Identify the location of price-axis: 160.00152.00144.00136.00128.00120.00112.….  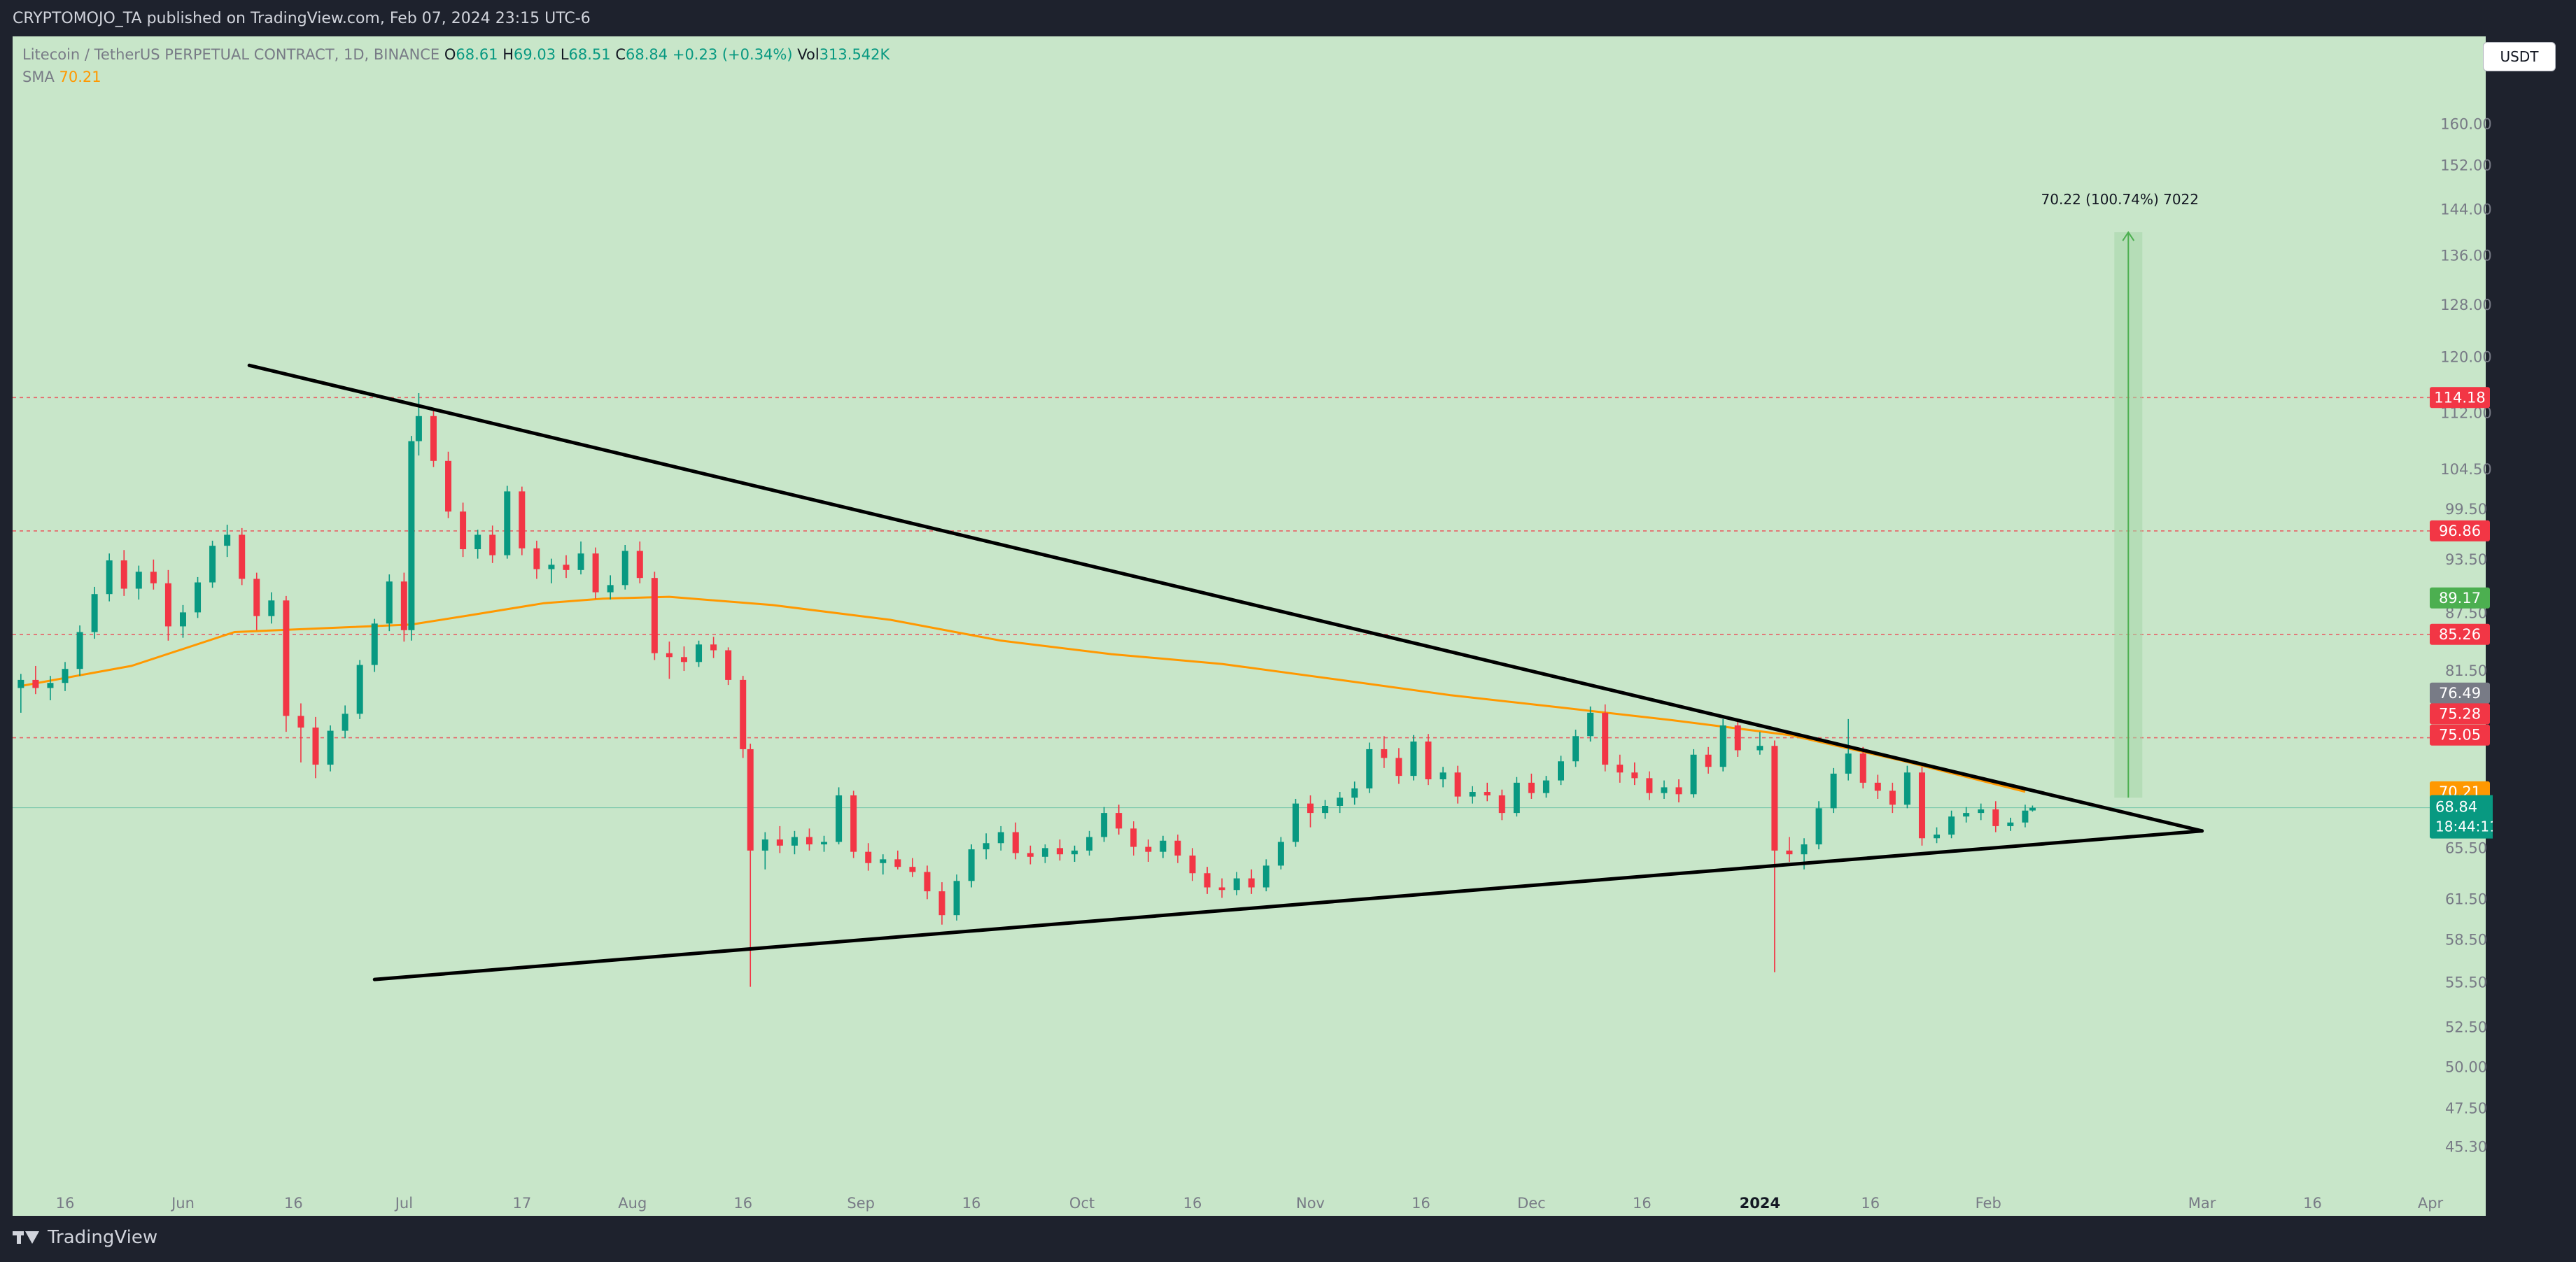
(2466, 611).